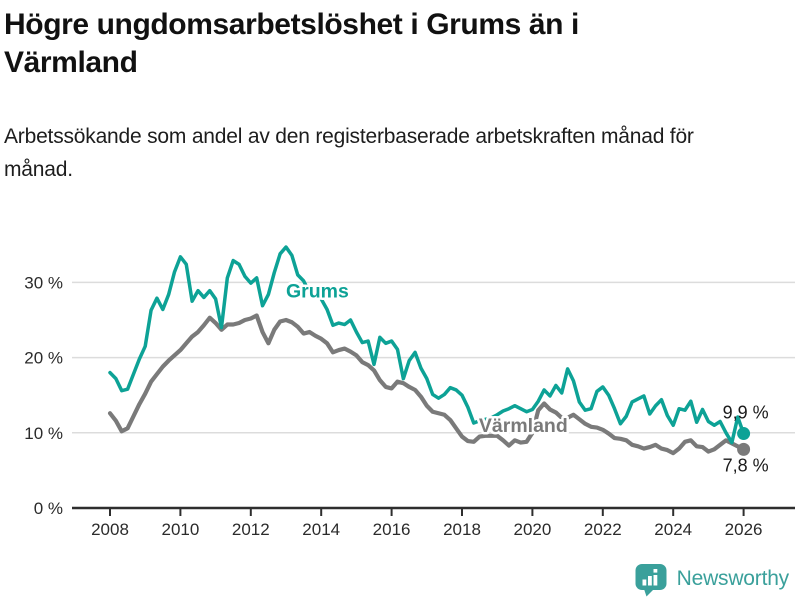 The image size is (800, 600). Describe the element at coordinates (733, 578) in the screenshot. I see `newsworthy-logo-text: Newsworthy` at that location.